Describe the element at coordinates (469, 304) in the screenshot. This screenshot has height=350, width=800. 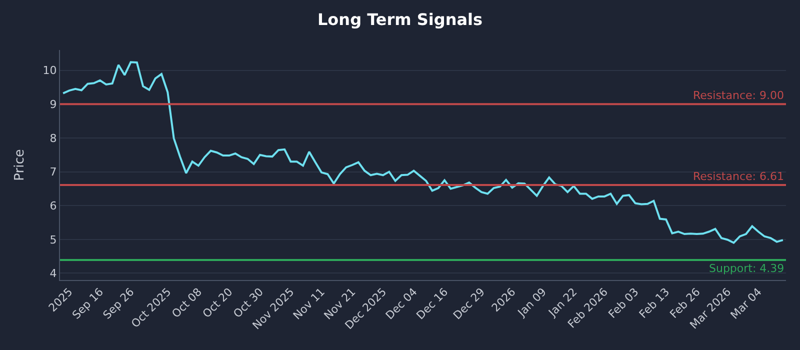
I see `x-tick-label: Dec 29` at that location.